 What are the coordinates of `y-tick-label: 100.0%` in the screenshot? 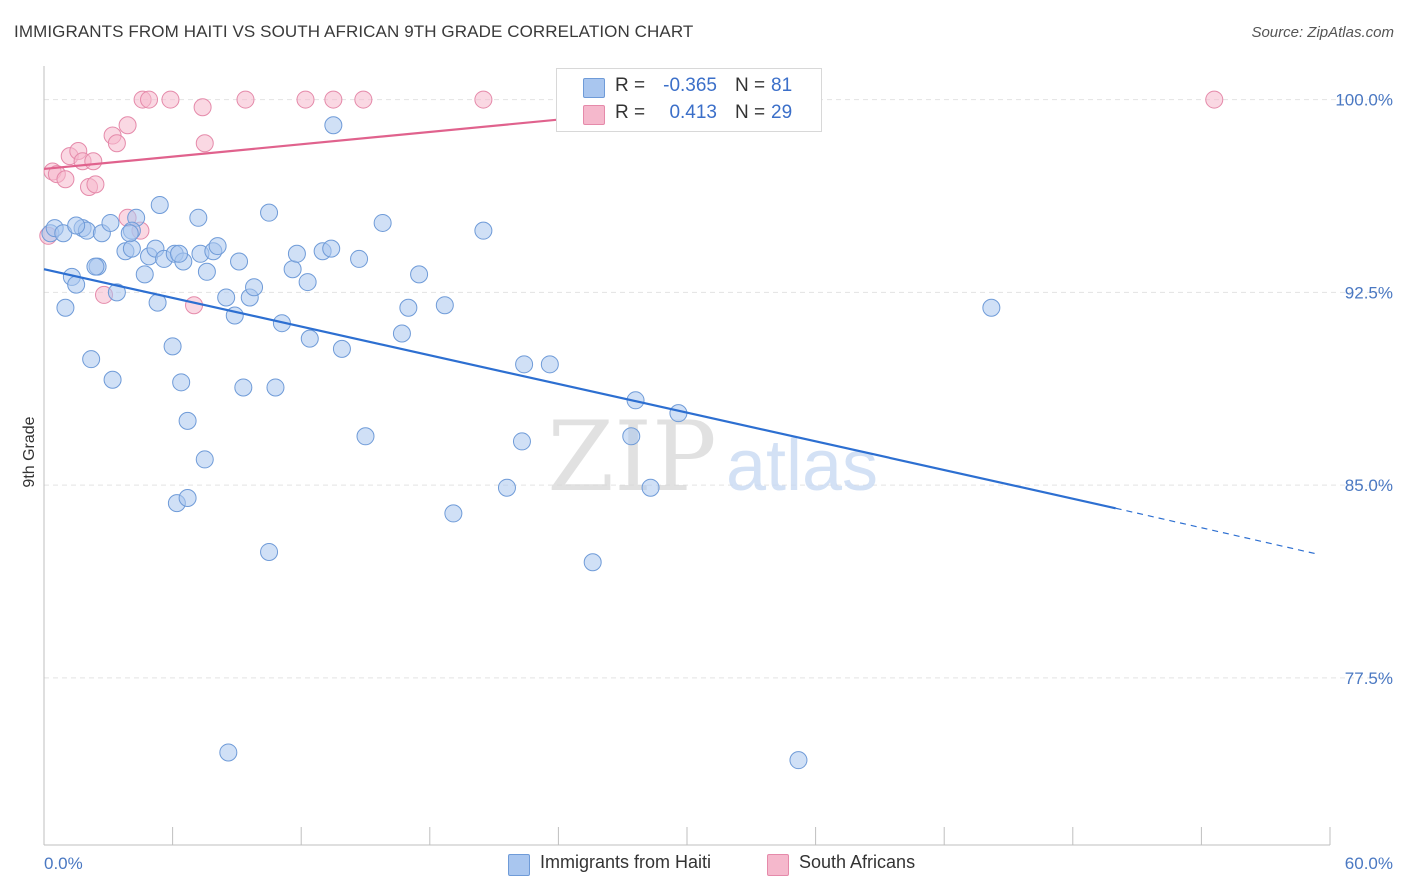 It's located at (1364, 100).